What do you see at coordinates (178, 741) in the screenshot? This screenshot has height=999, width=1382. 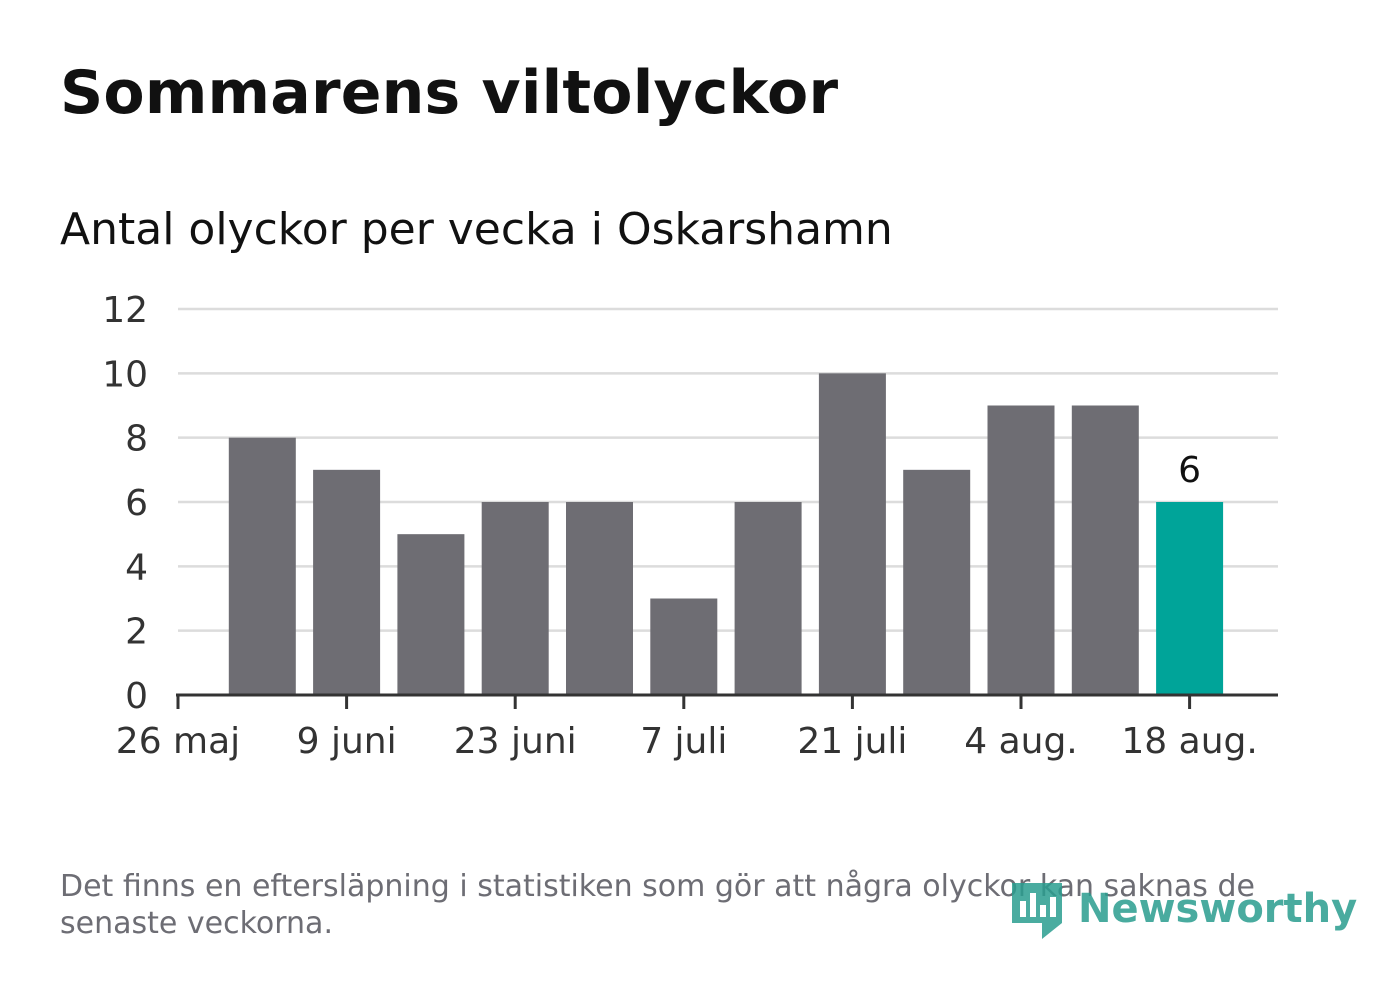 I see `x-tick-label: 26 maj` at bounding box center [178, 741].